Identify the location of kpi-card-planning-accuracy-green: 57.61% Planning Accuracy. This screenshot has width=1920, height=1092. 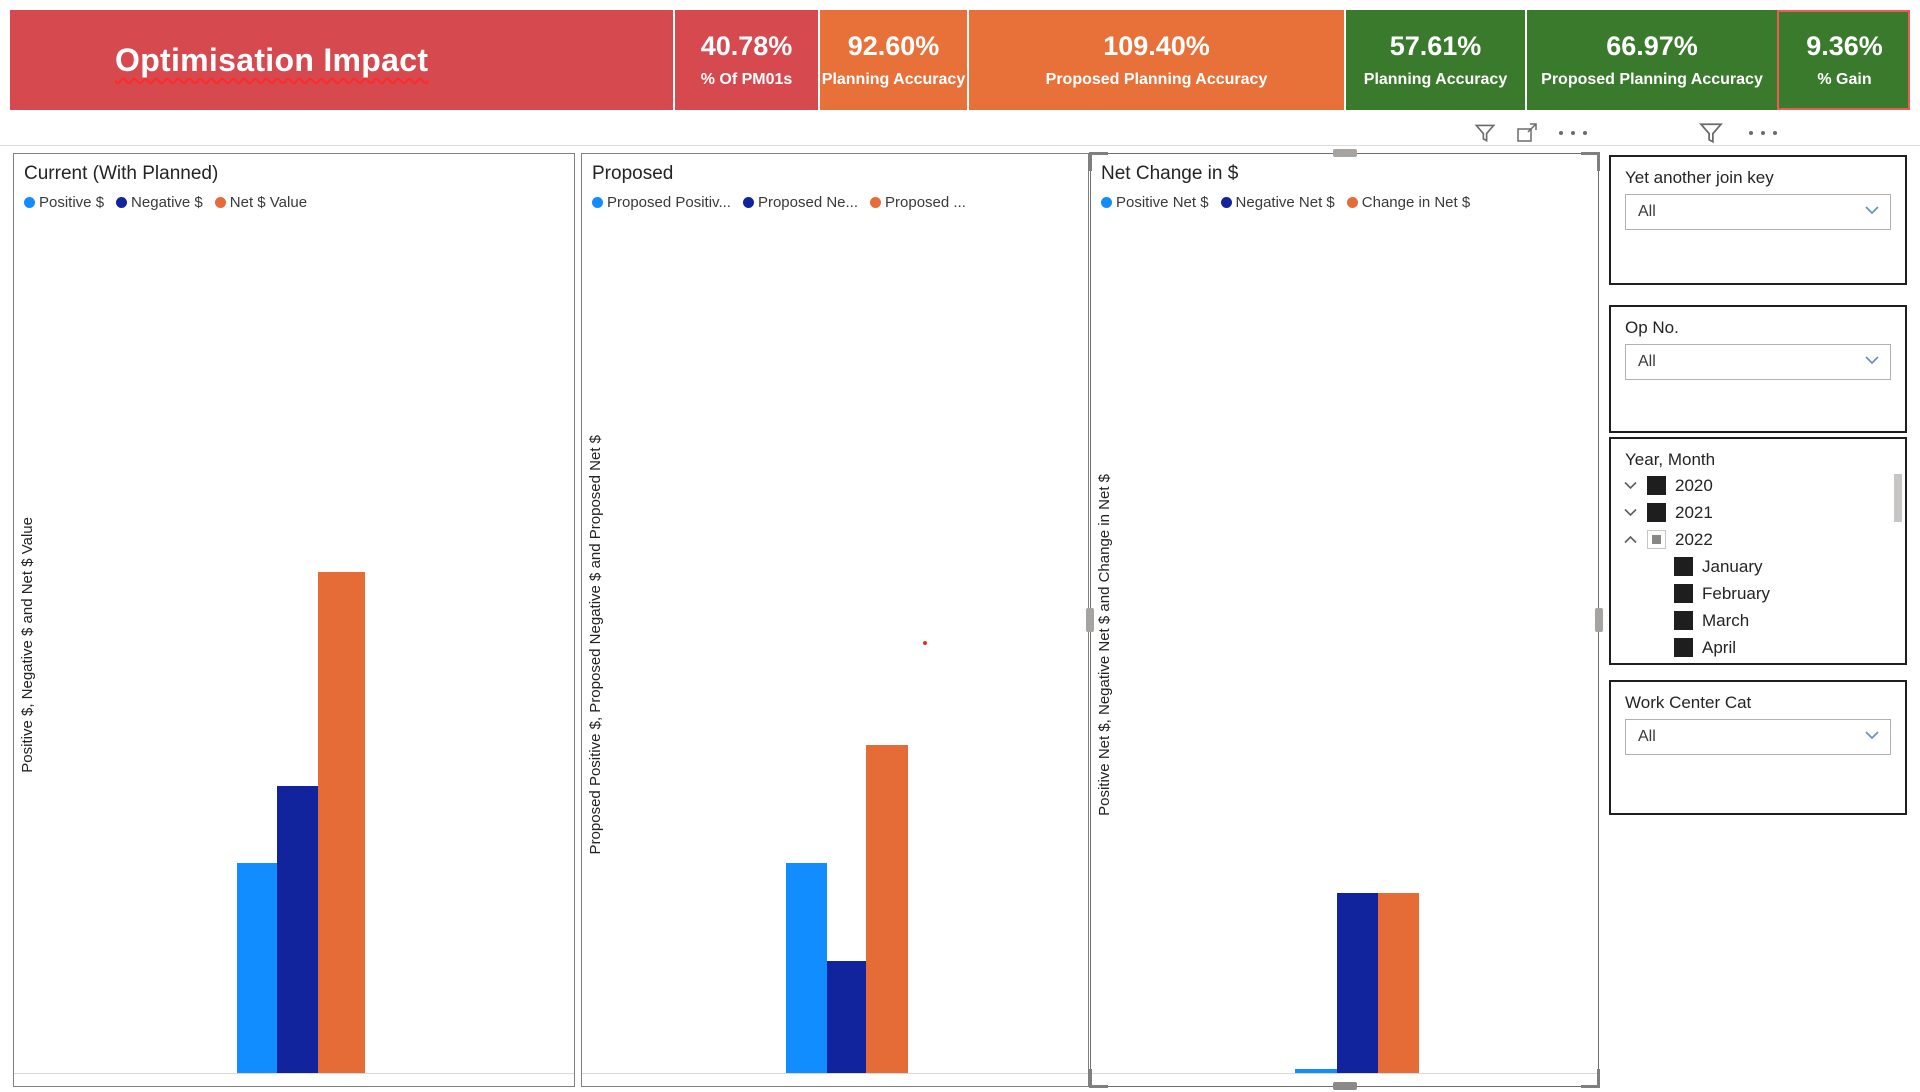
(1434, 60).